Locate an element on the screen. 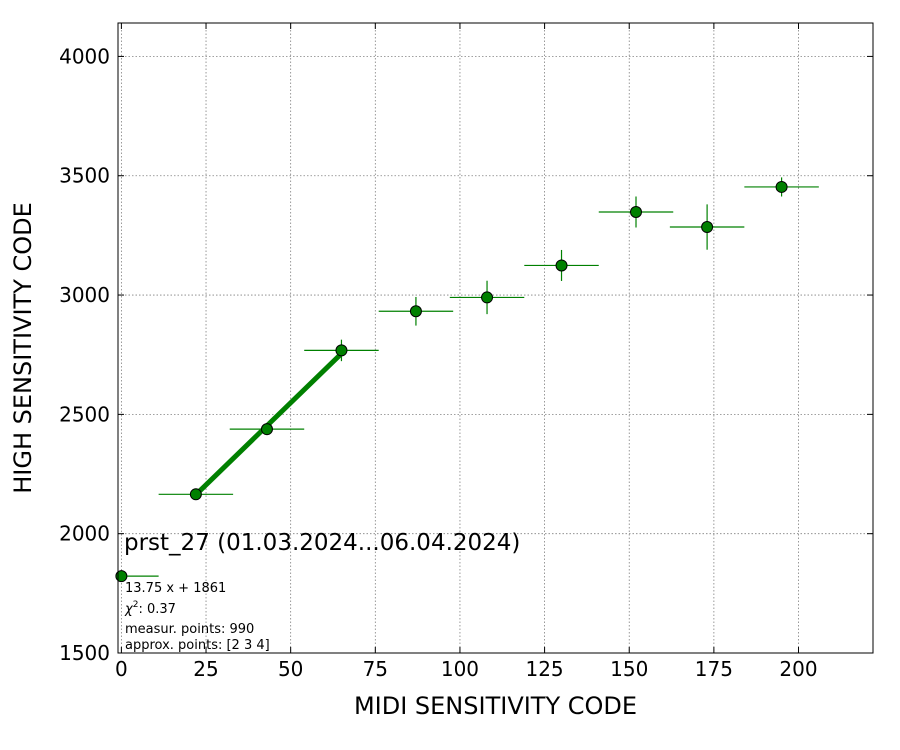 The width and height of the screenshot is (900, 750). y-tick-label: 1500 is located at coordinates (84, 653).